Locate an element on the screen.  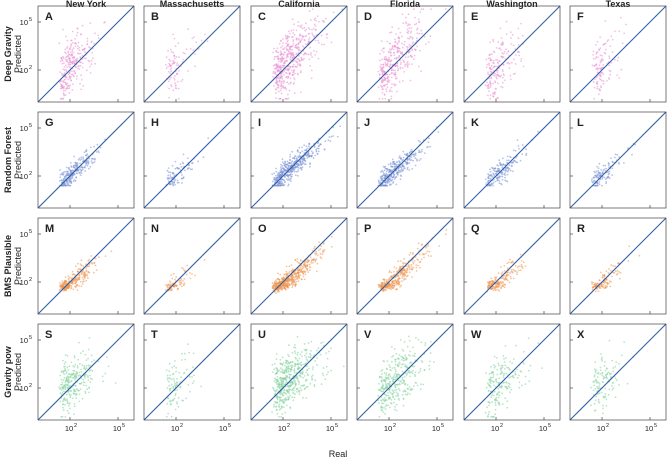
row-title: Deep Gravity is located at coordinates (8, 54).